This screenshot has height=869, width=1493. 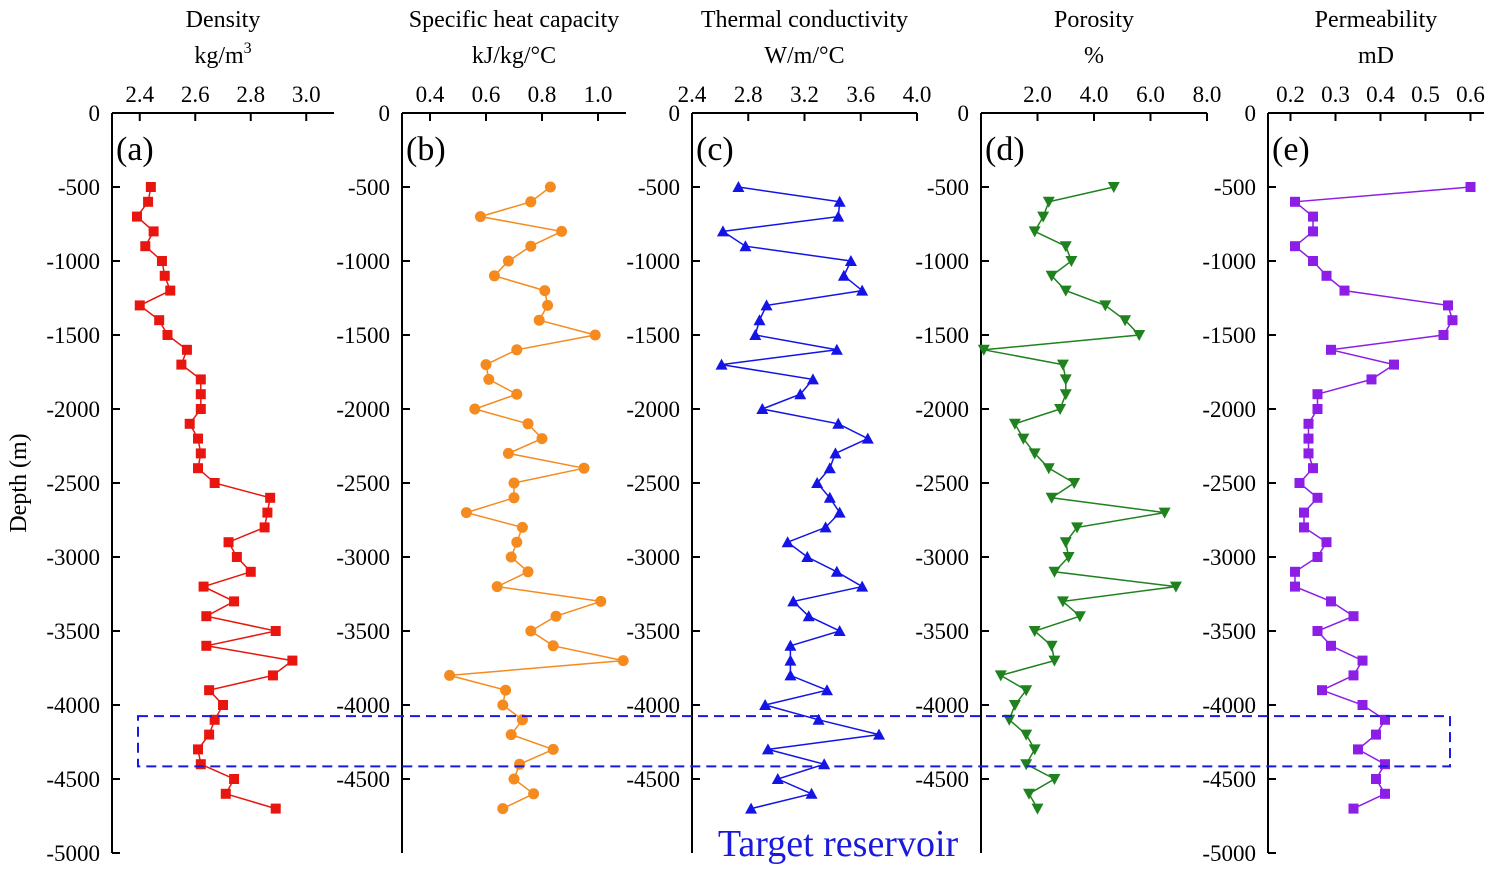 I want to click on y-tick-label: -3500, so click(x=73, y=631).